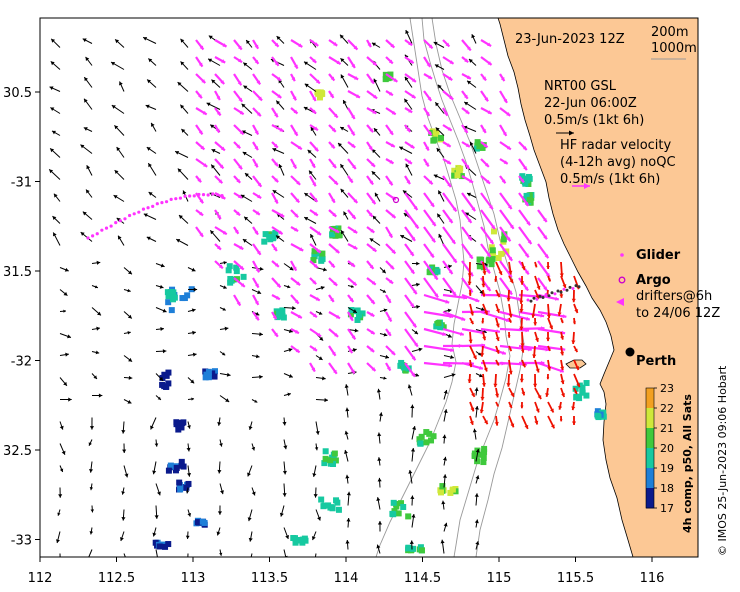 This screenshot has width=740, height=592. Describe the element at coordinates (420, 287) in the screenshot. I see `contour-1000m` at that location.